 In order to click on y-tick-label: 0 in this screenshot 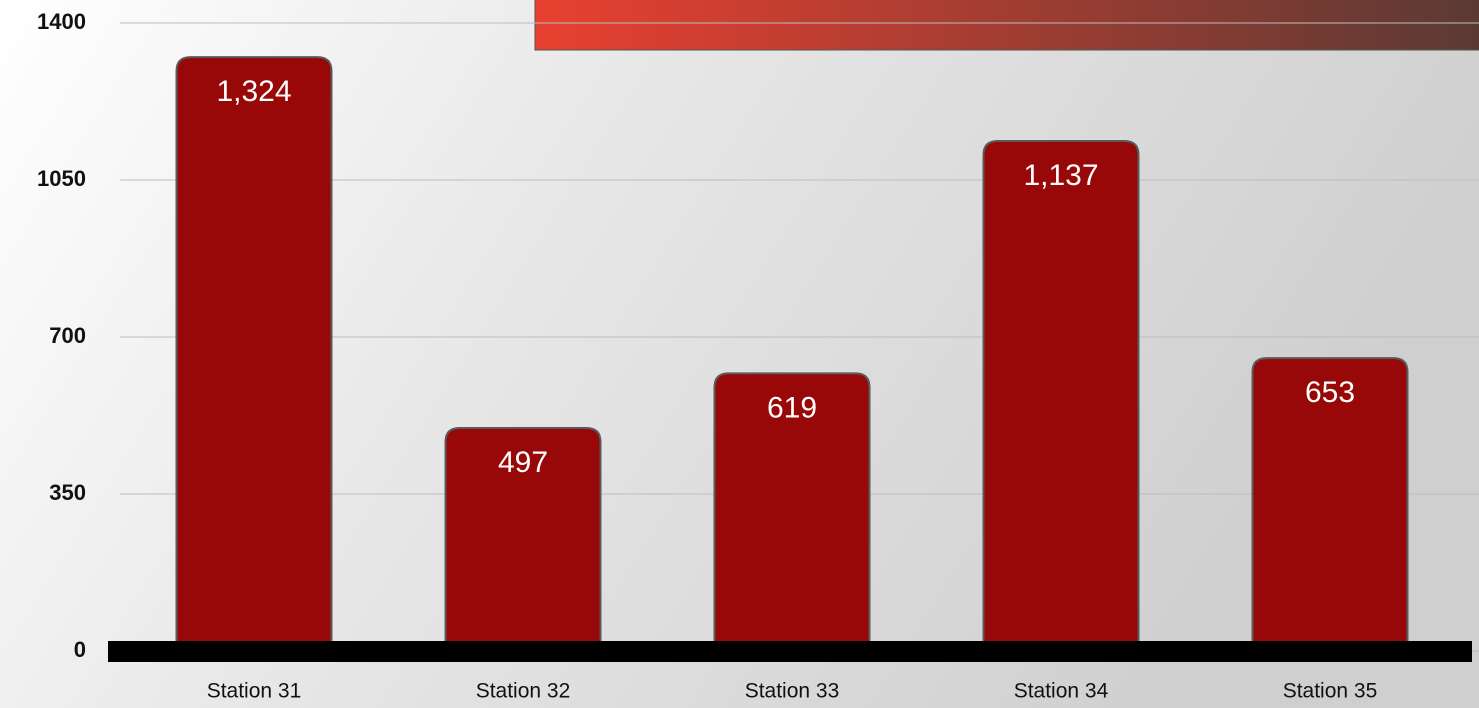, I will do `click(80, 649)`.